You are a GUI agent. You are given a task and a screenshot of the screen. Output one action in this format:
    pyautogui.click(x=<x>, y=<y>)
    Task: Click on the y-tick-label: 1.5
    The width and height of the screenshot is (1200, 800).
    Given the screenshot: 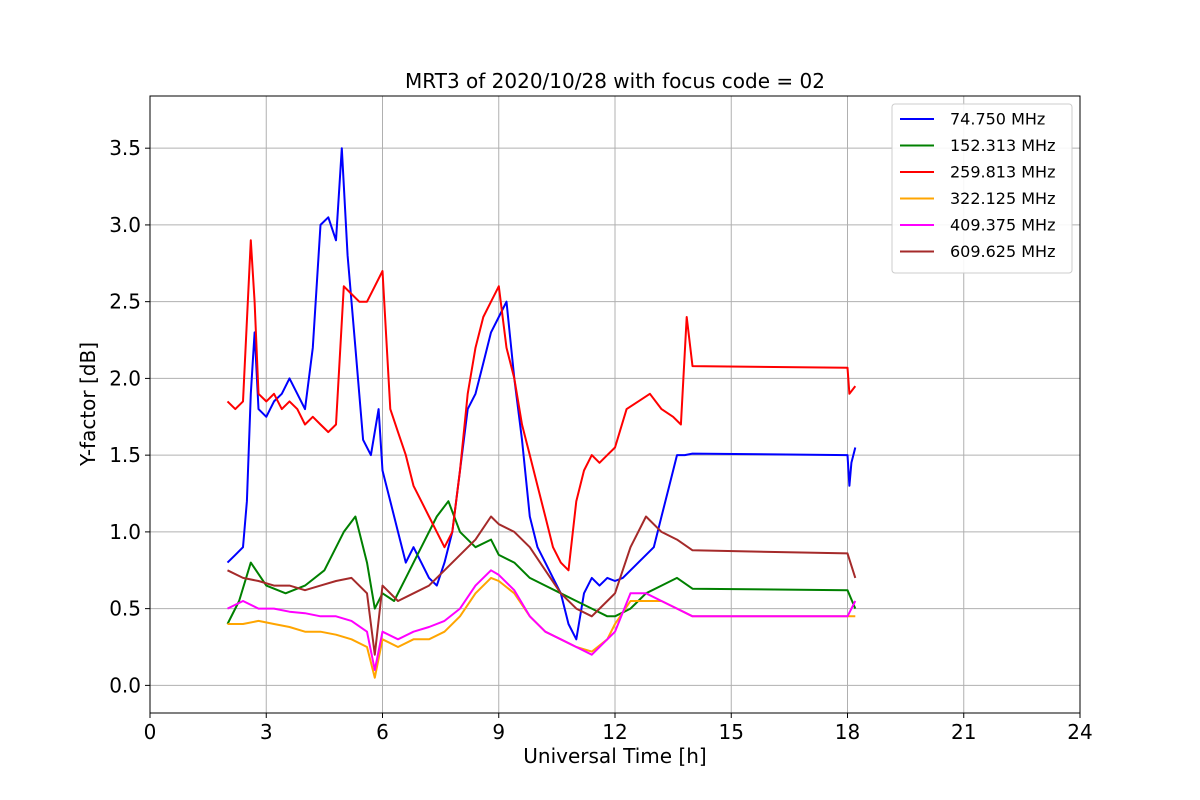 What is the action you would take?
    pyautogui.click(x=125, y=455)
    